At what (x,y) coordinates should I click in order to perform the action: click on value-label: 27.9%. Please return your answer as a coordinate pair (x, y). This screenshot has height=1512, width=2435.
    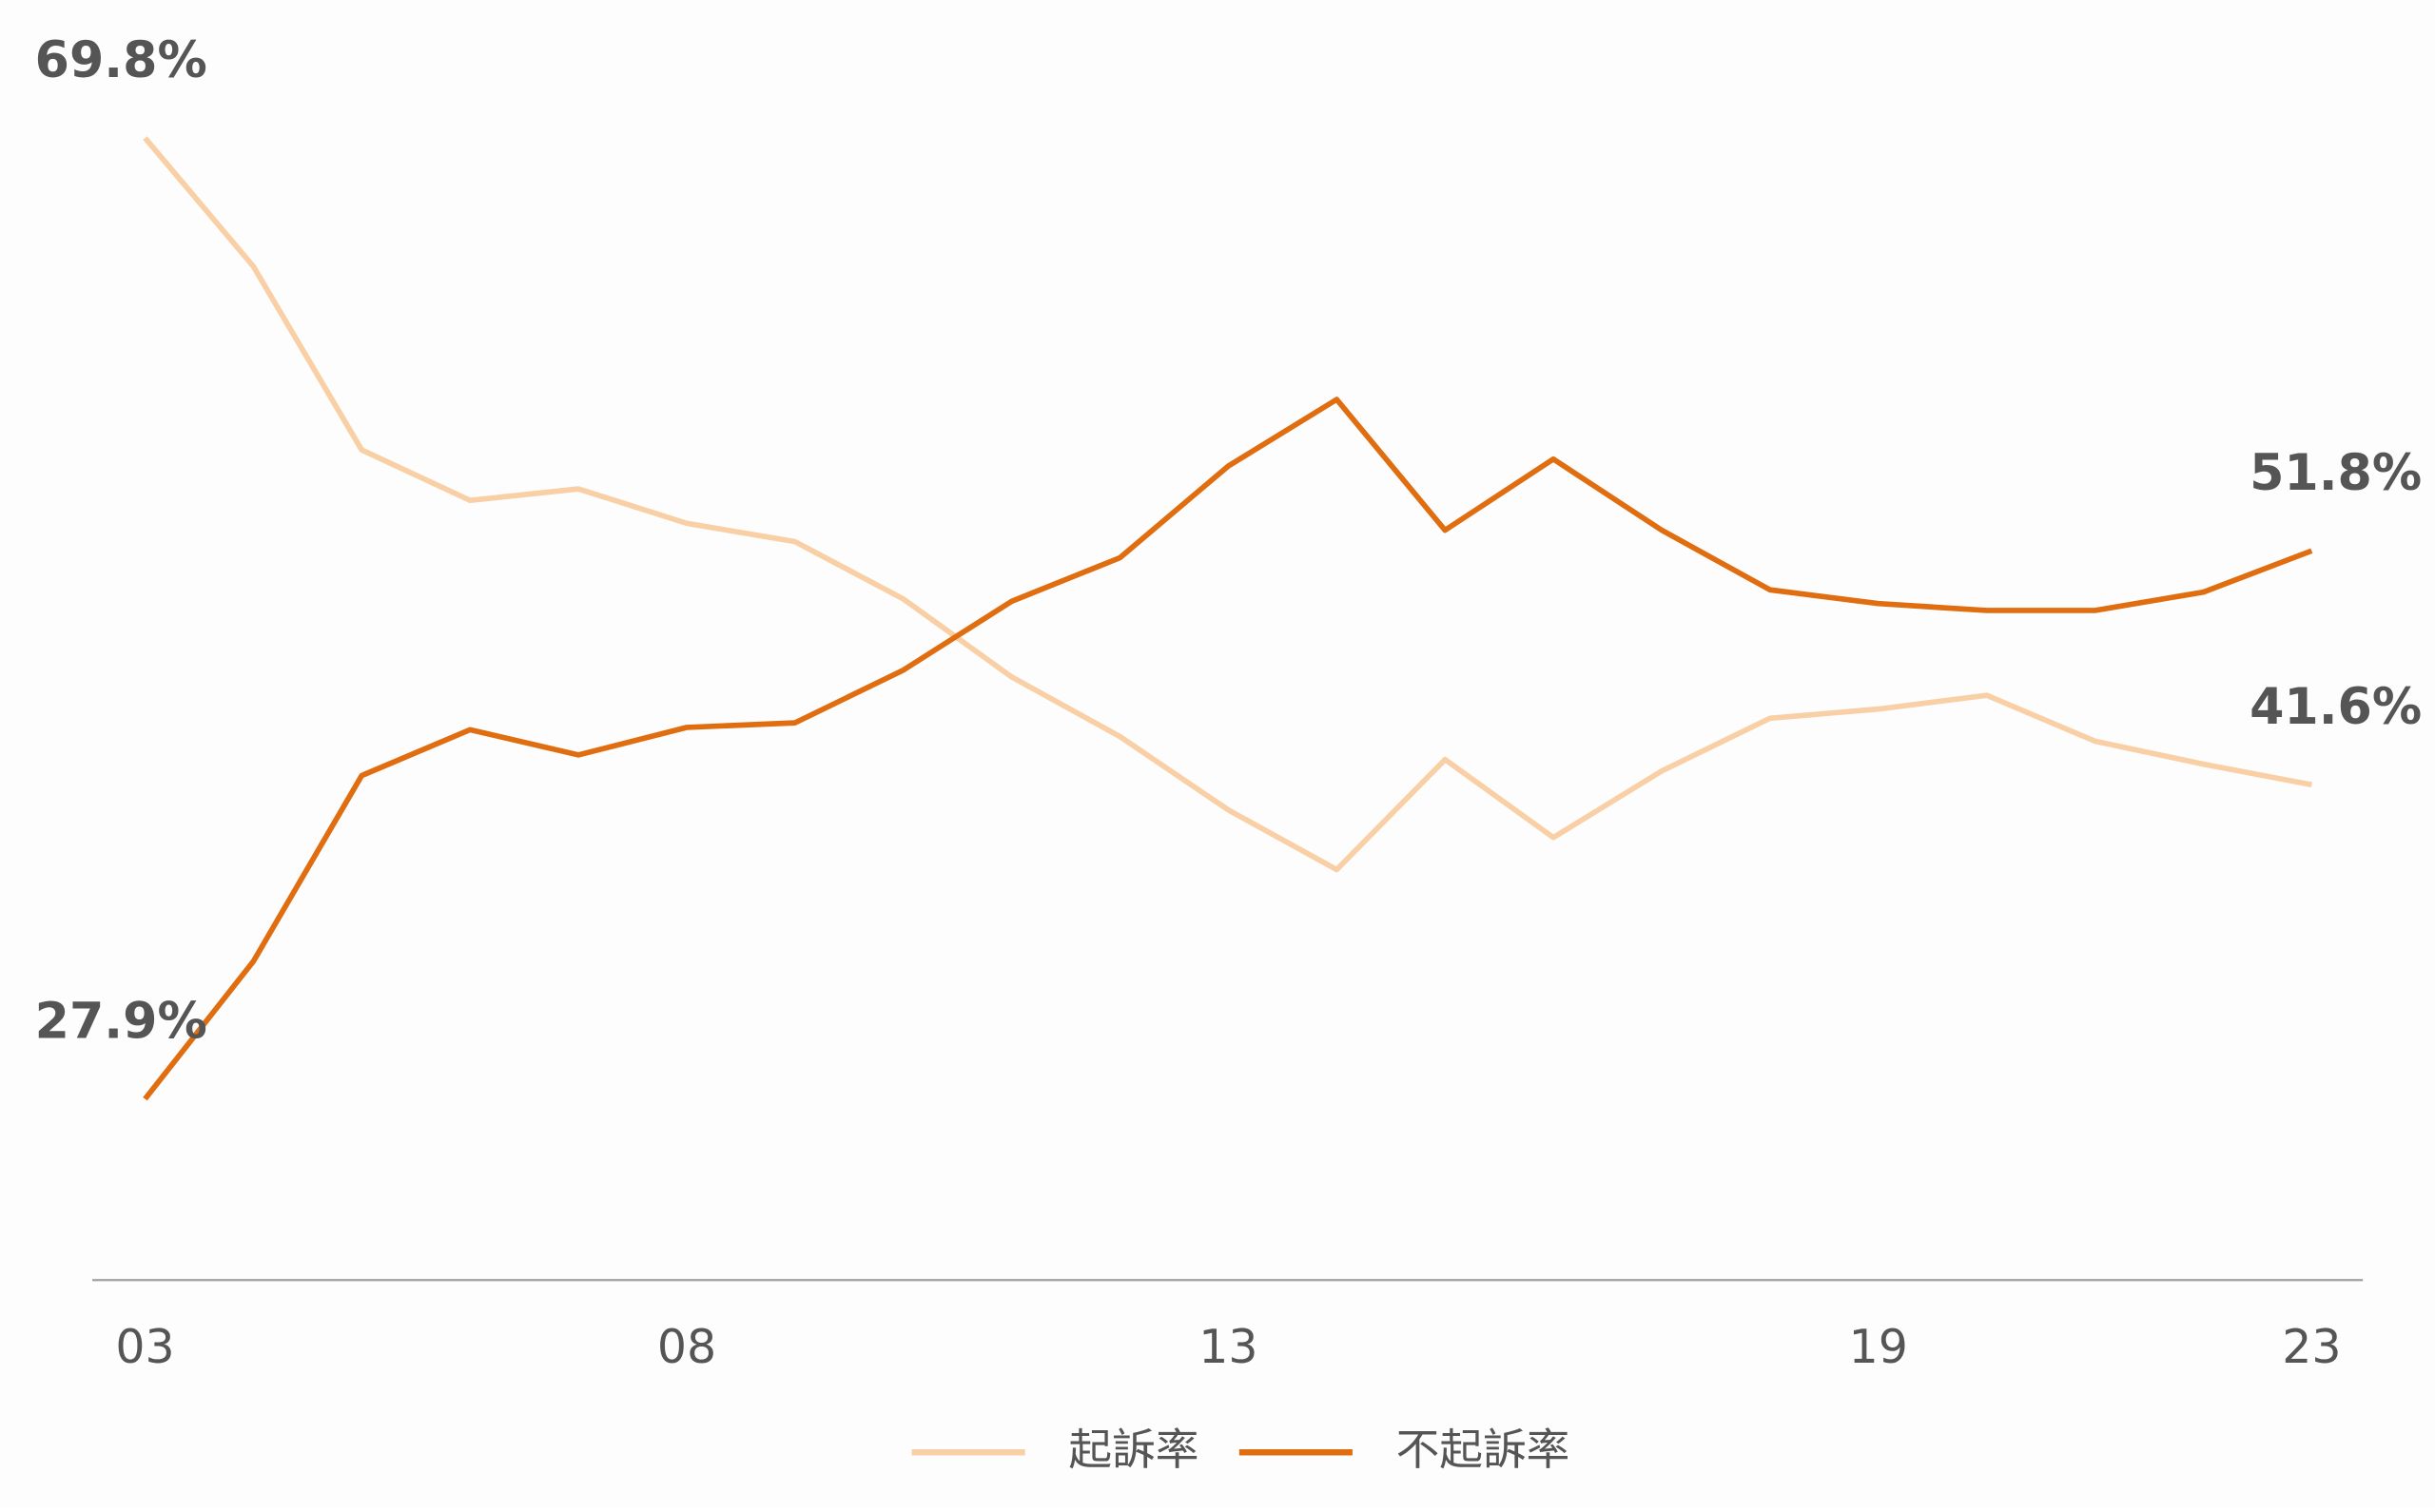
    Looking at the image, I should click on (121, 1022).